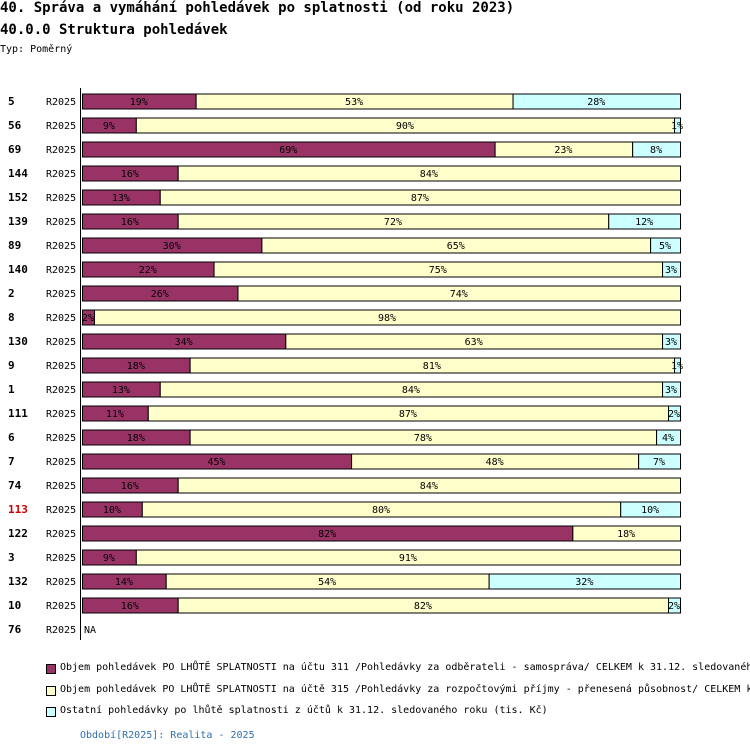  What do you see at coordinates (124, 582) in the screenshot?
I see `bar-value-label: 14%` at bounding box center [124, 582].